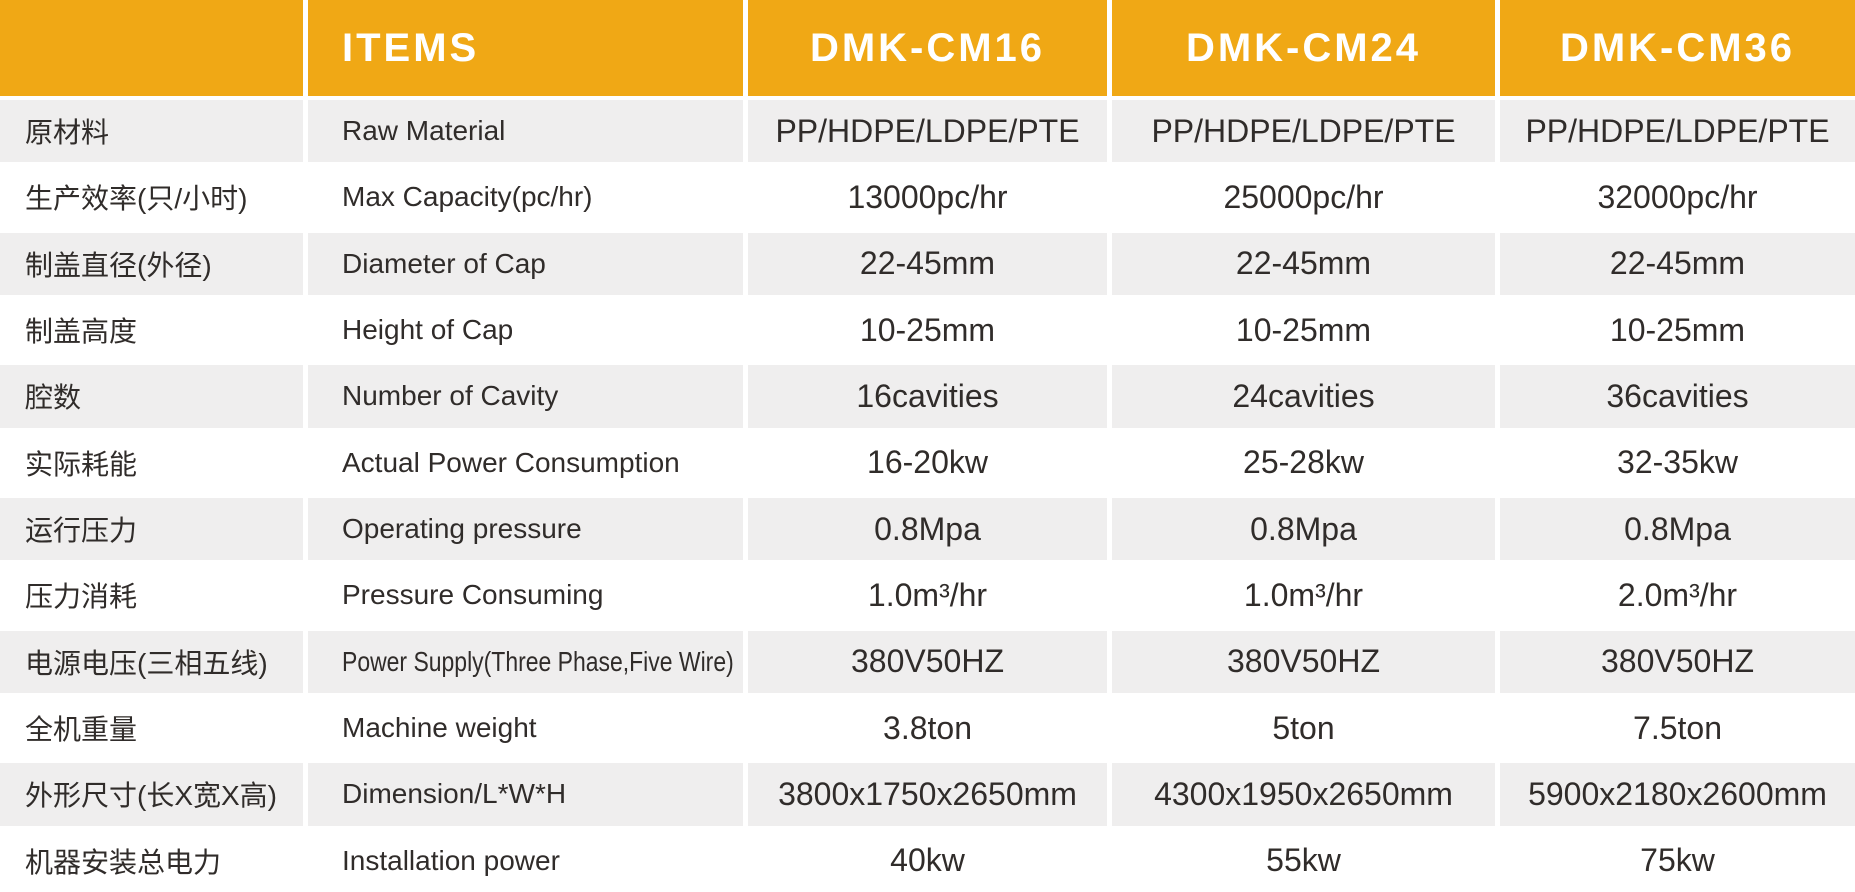  I want to click on row-label-en-text: Max Capacity(pc/hr), so click(467, 197).